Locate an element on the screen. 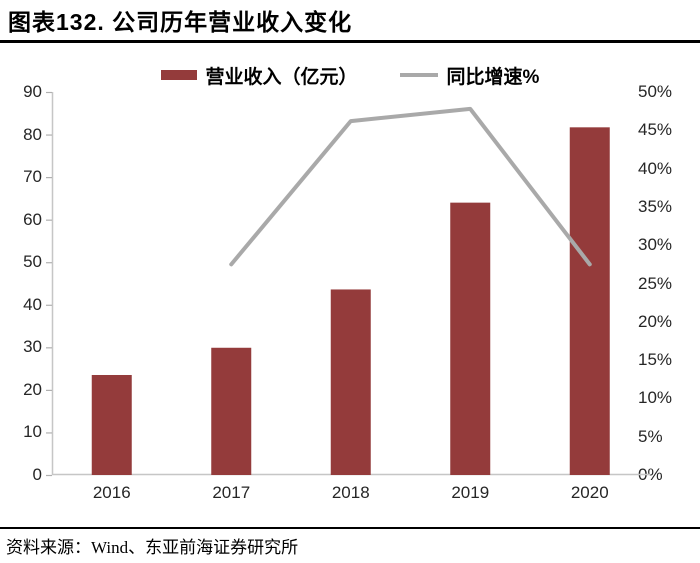 The height and width of the screenshot is (563, 700). right-axis-tick-label: 30% is located at coordinates (655, 245).